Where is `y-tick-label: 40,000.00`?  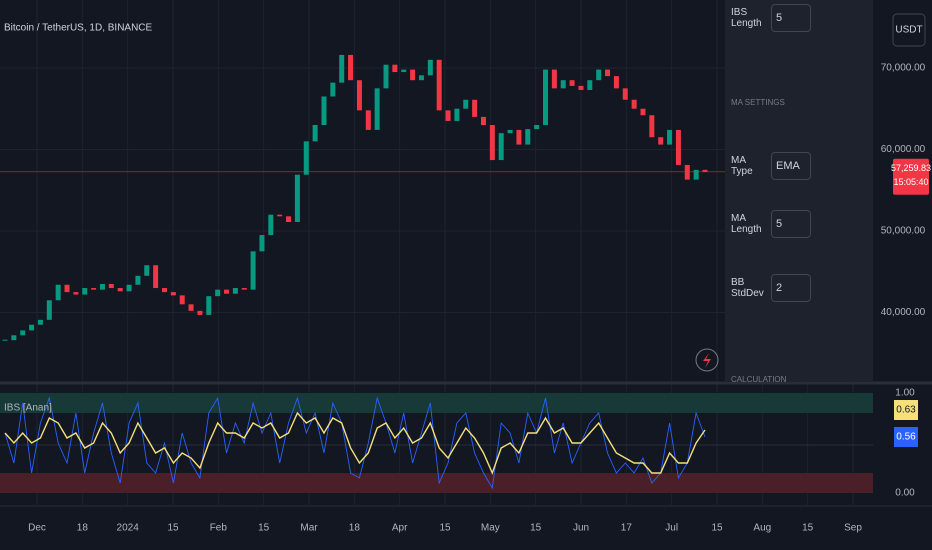
y-tick-label: 40,000.00 is located at coordinates (903, 312).